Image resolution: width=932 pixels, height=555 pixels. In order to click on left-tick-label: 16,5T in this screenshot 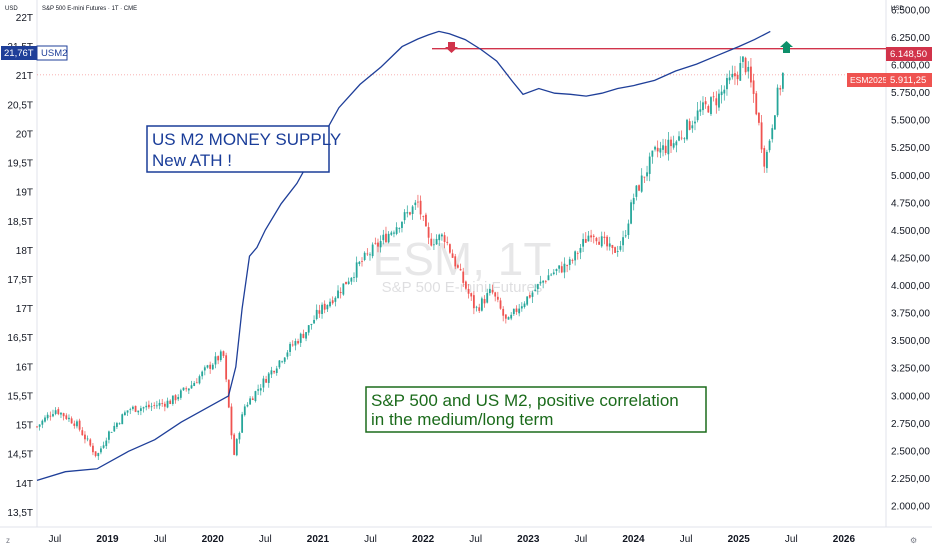, I will do `click(20, 338)`.